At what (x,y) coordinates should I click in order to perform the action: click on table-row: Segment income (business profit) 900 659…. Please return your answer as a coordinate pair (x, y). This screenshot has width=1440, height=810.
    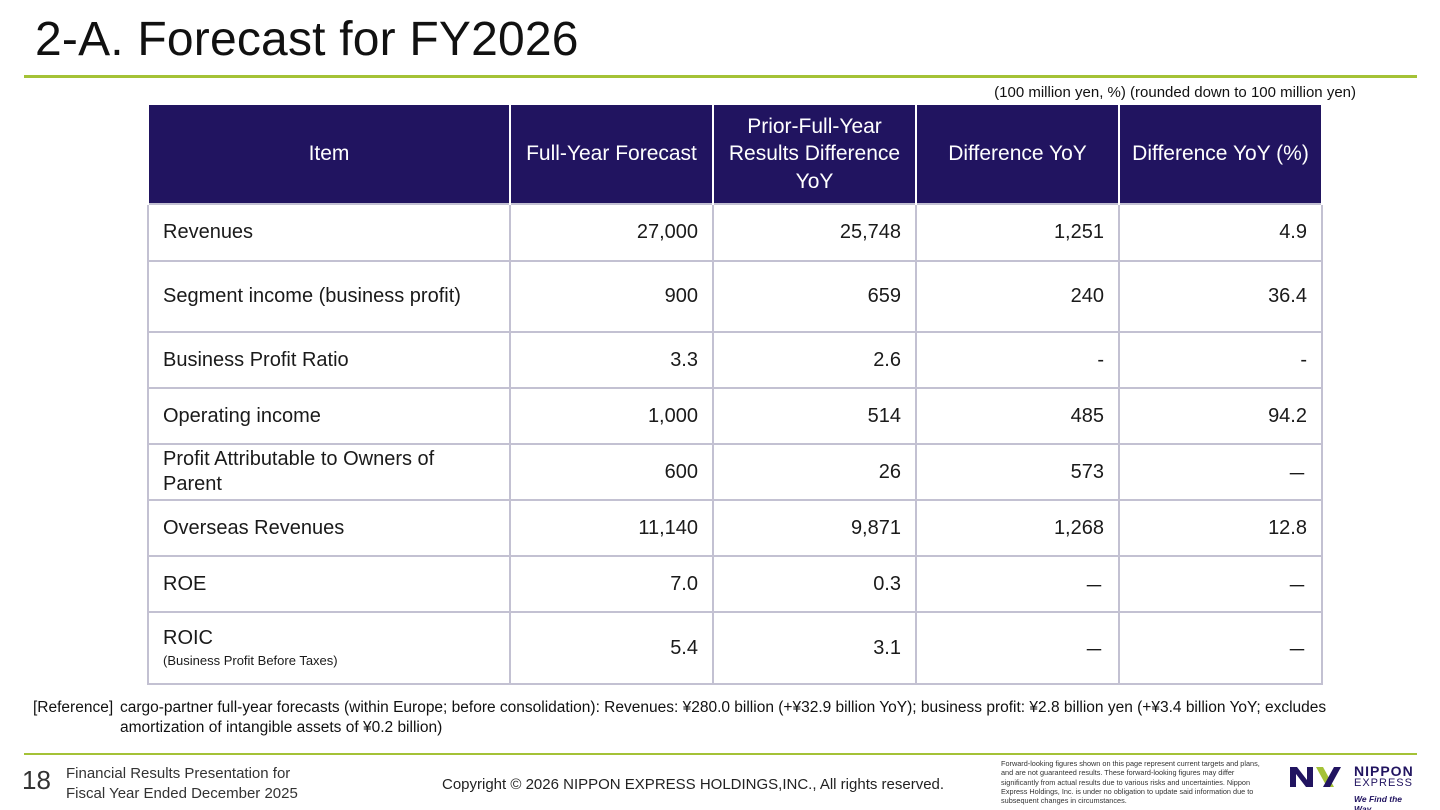
    Looking at the image, I should click on (735, 296).